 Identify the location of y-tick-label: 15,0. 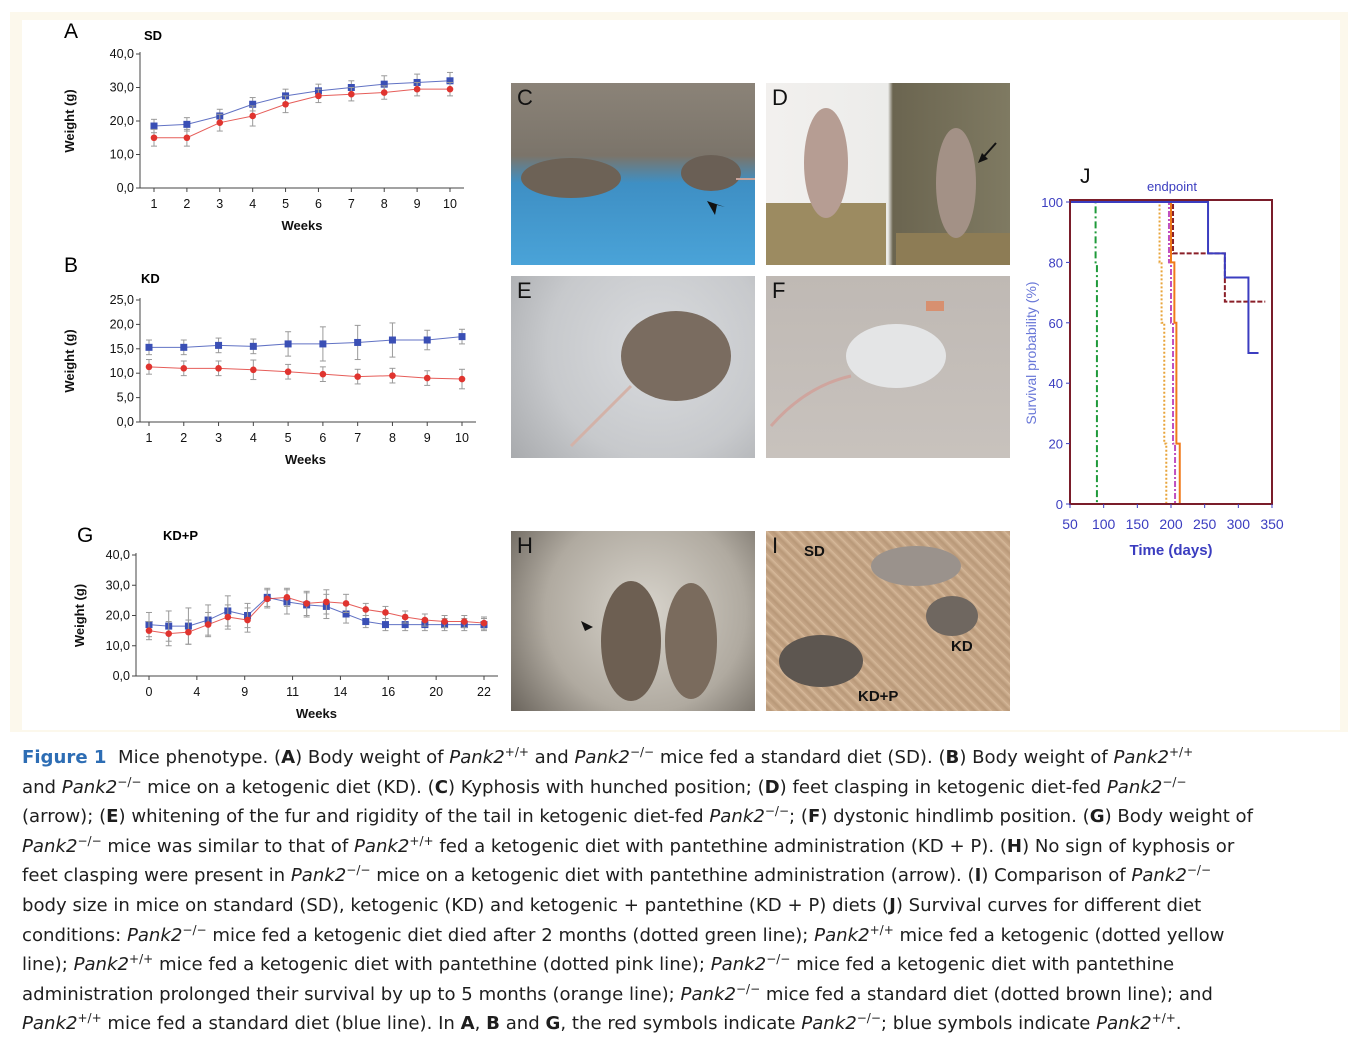
(122, 349).